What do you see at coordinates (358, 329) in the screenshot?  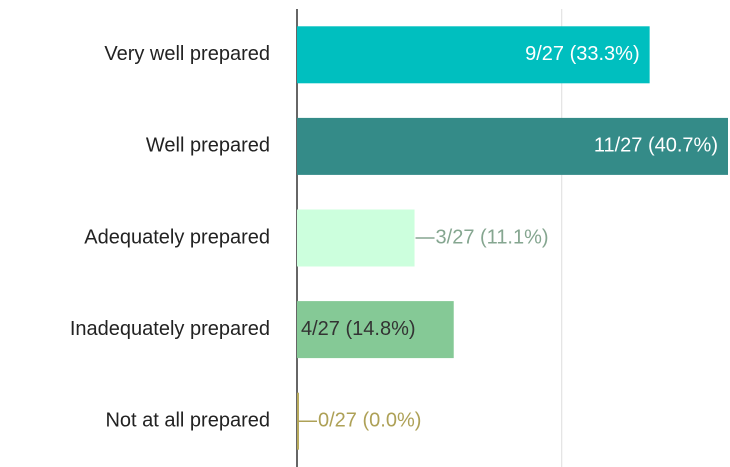 I see `value-label: 4/27 (14.8%)` at bounding box center [358, 329].